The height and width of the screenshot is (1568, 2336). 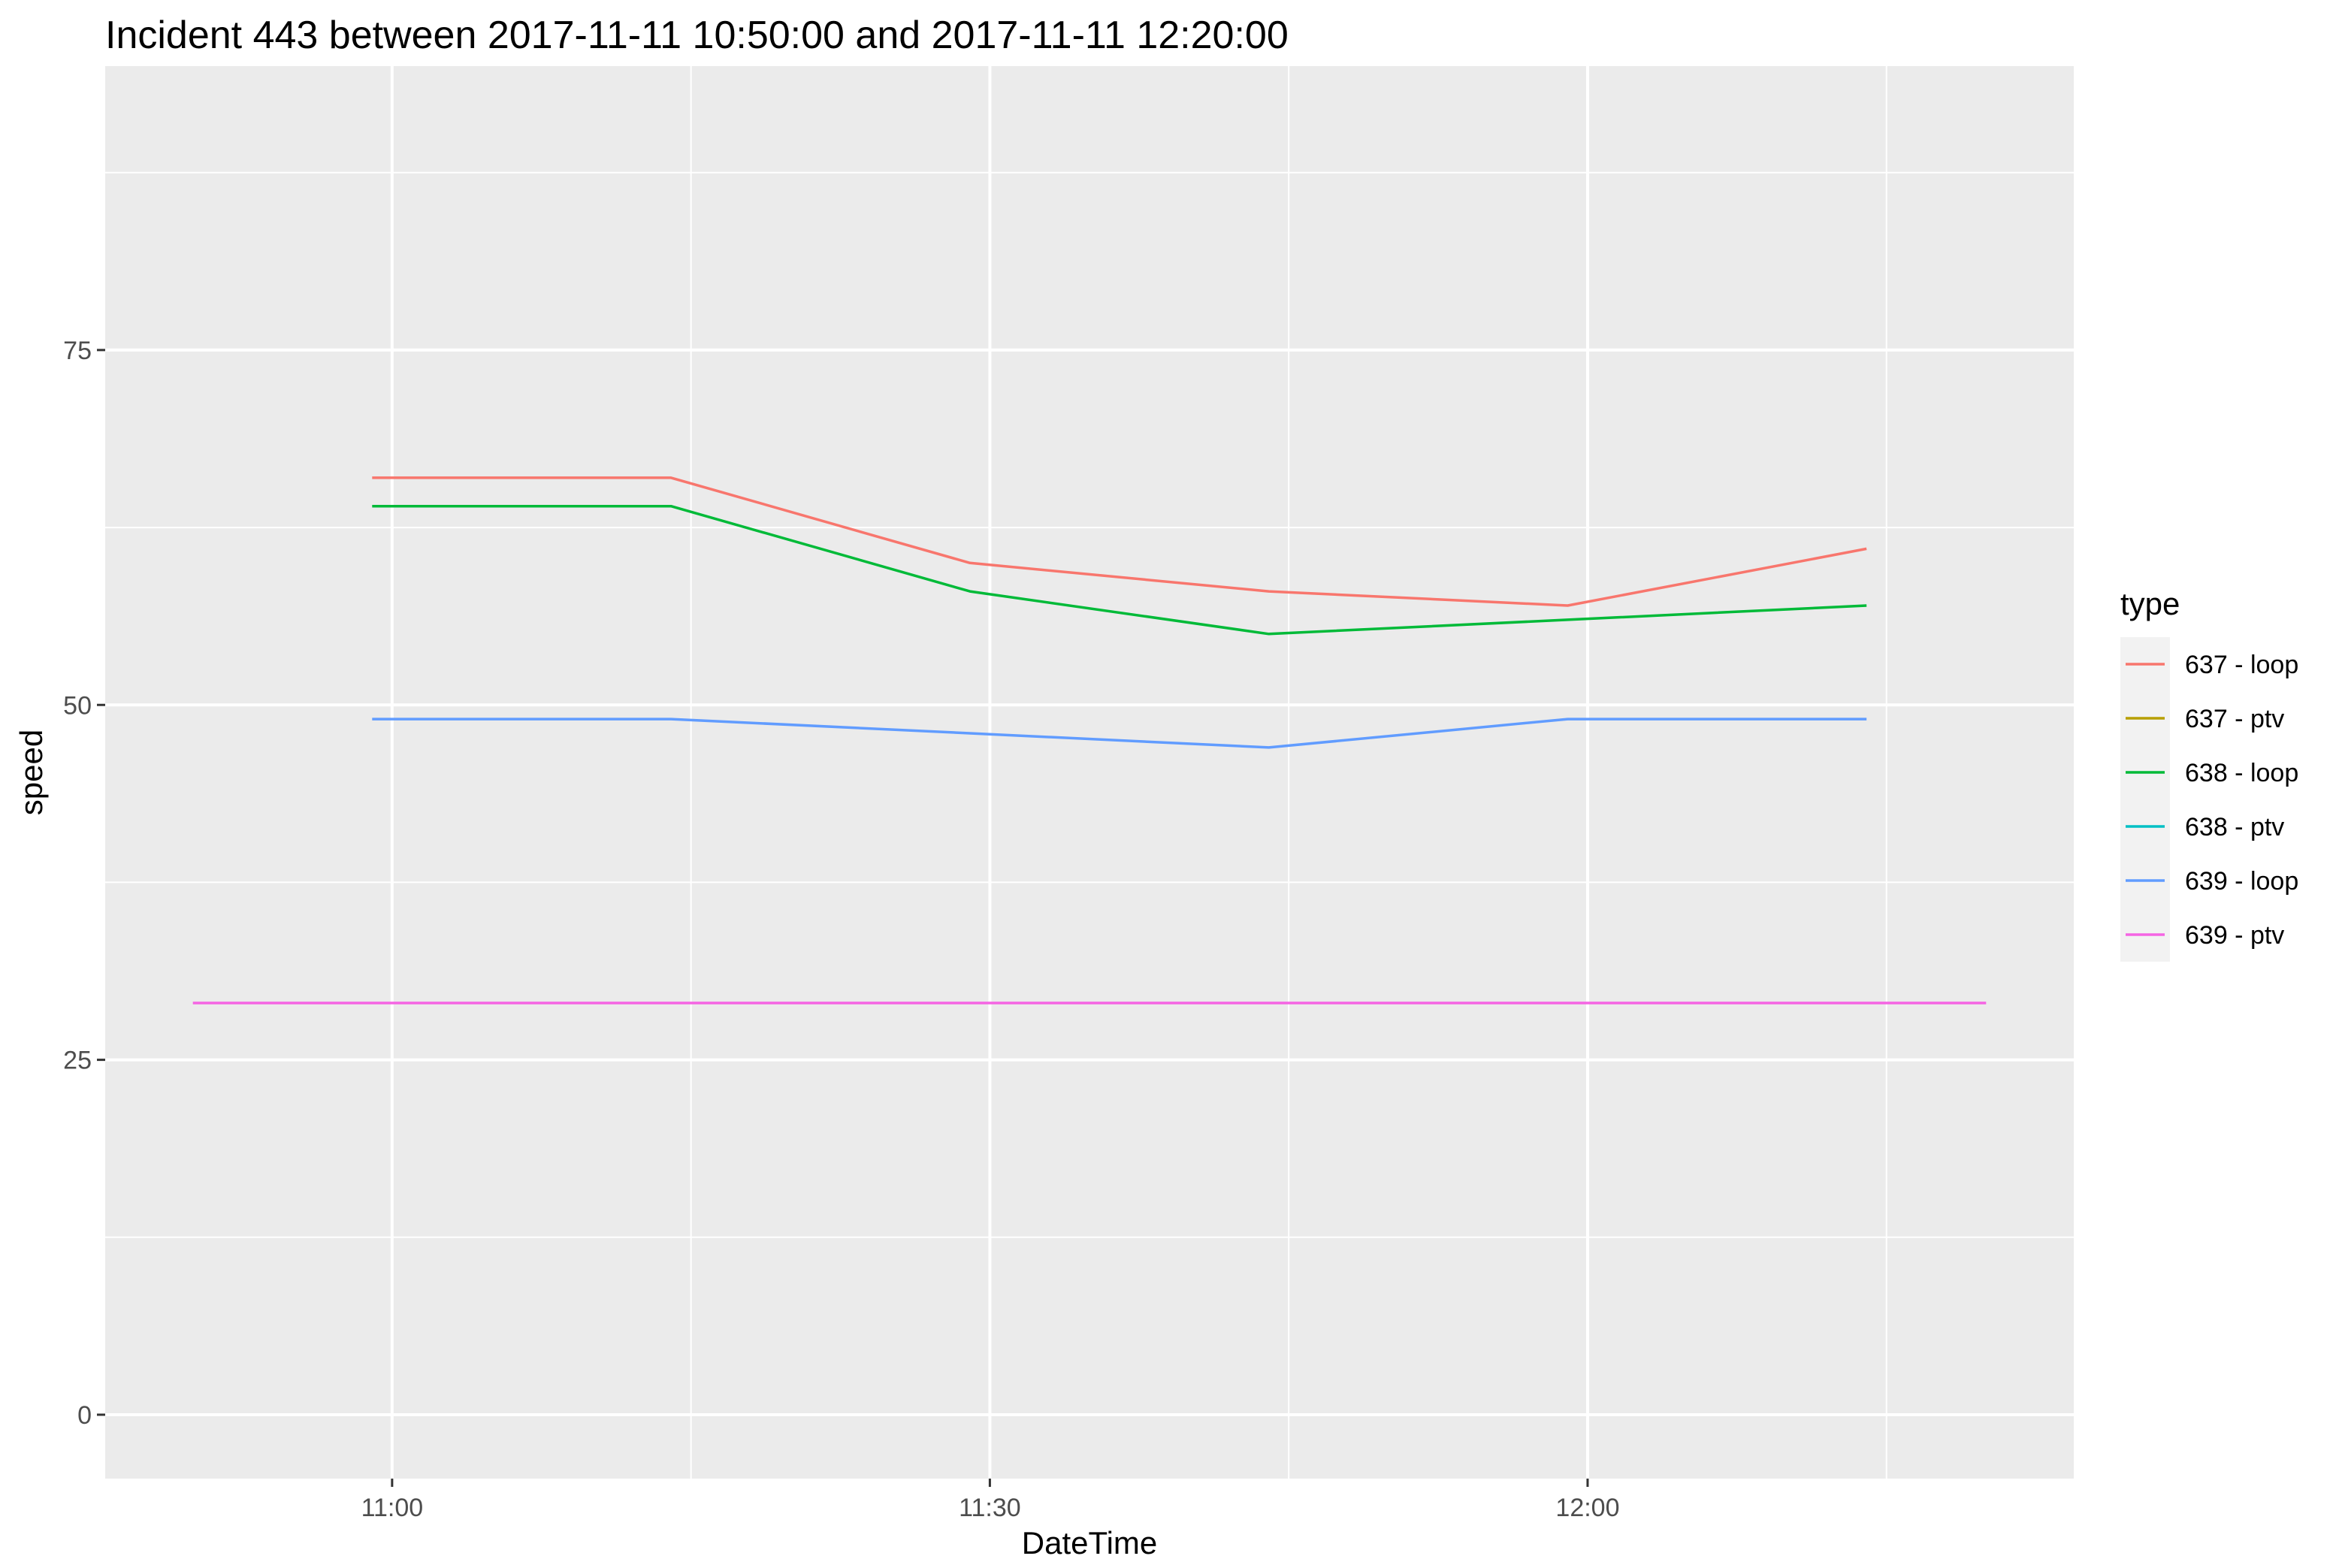 I want to click on y-tick-label: 50, so click(x=77, y=705).